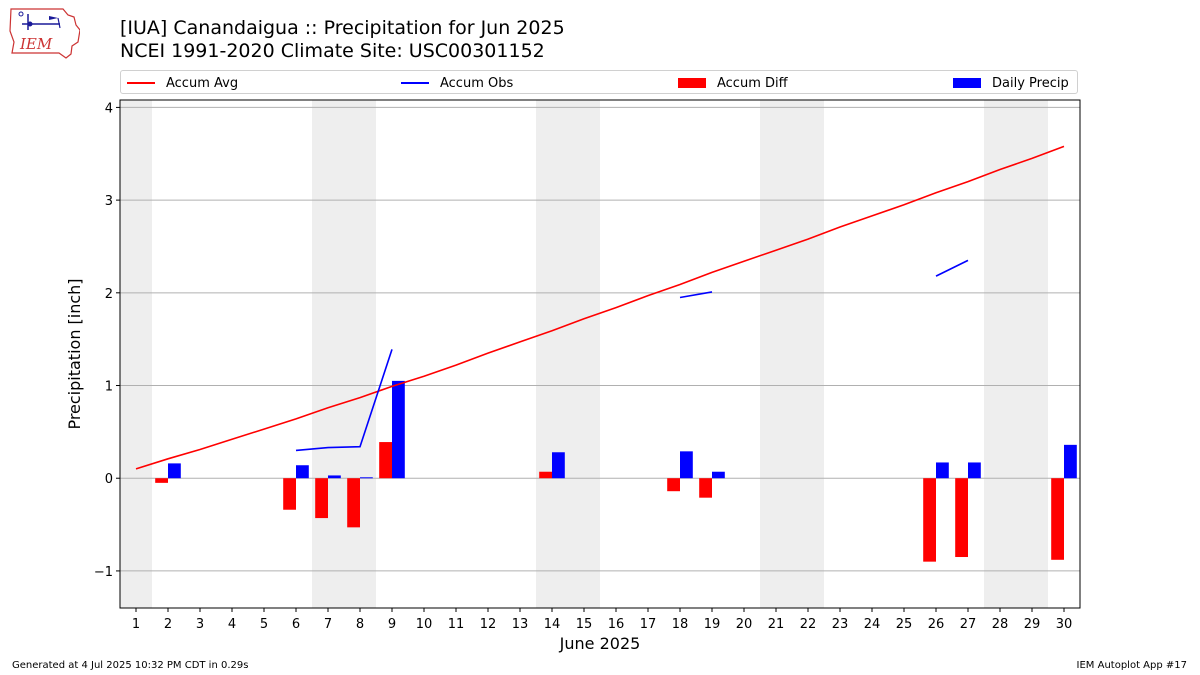 This screenshot has height=675, width=1200. Describe the element at coordinates (36, 44) in the screenshot. I see `logo-text: IEM` at that location.